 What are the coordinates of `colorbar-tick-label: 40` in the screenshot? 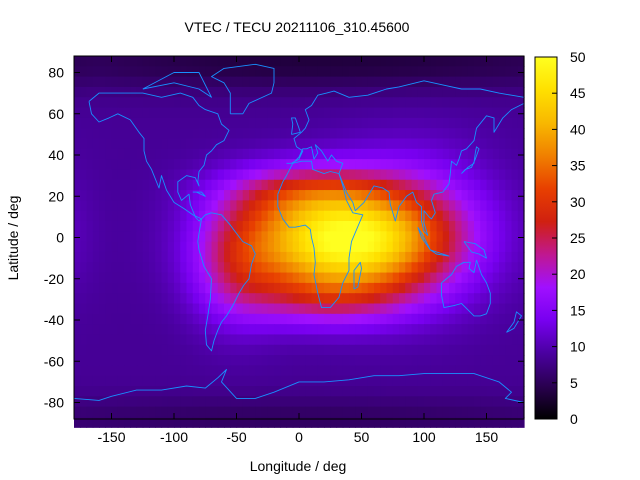 It's located at (578, 129).